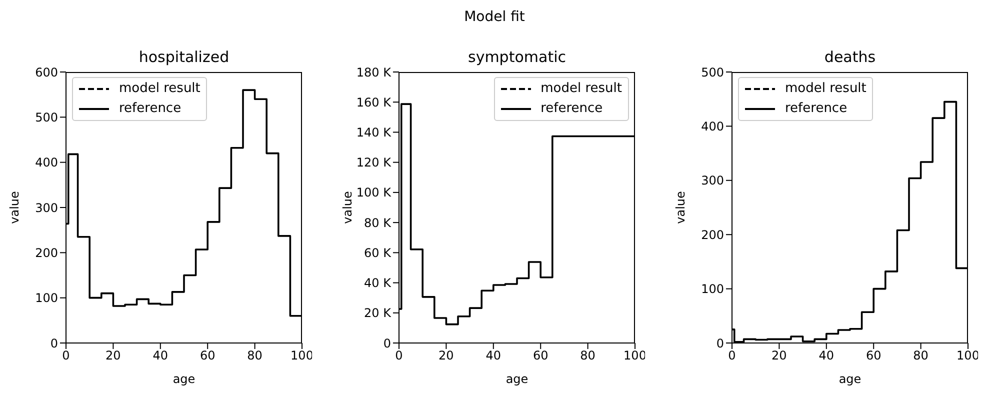 The width and height of the screenshot is (989, 396). I want to click on y-tick-label: 60 K, so click(378, 253).